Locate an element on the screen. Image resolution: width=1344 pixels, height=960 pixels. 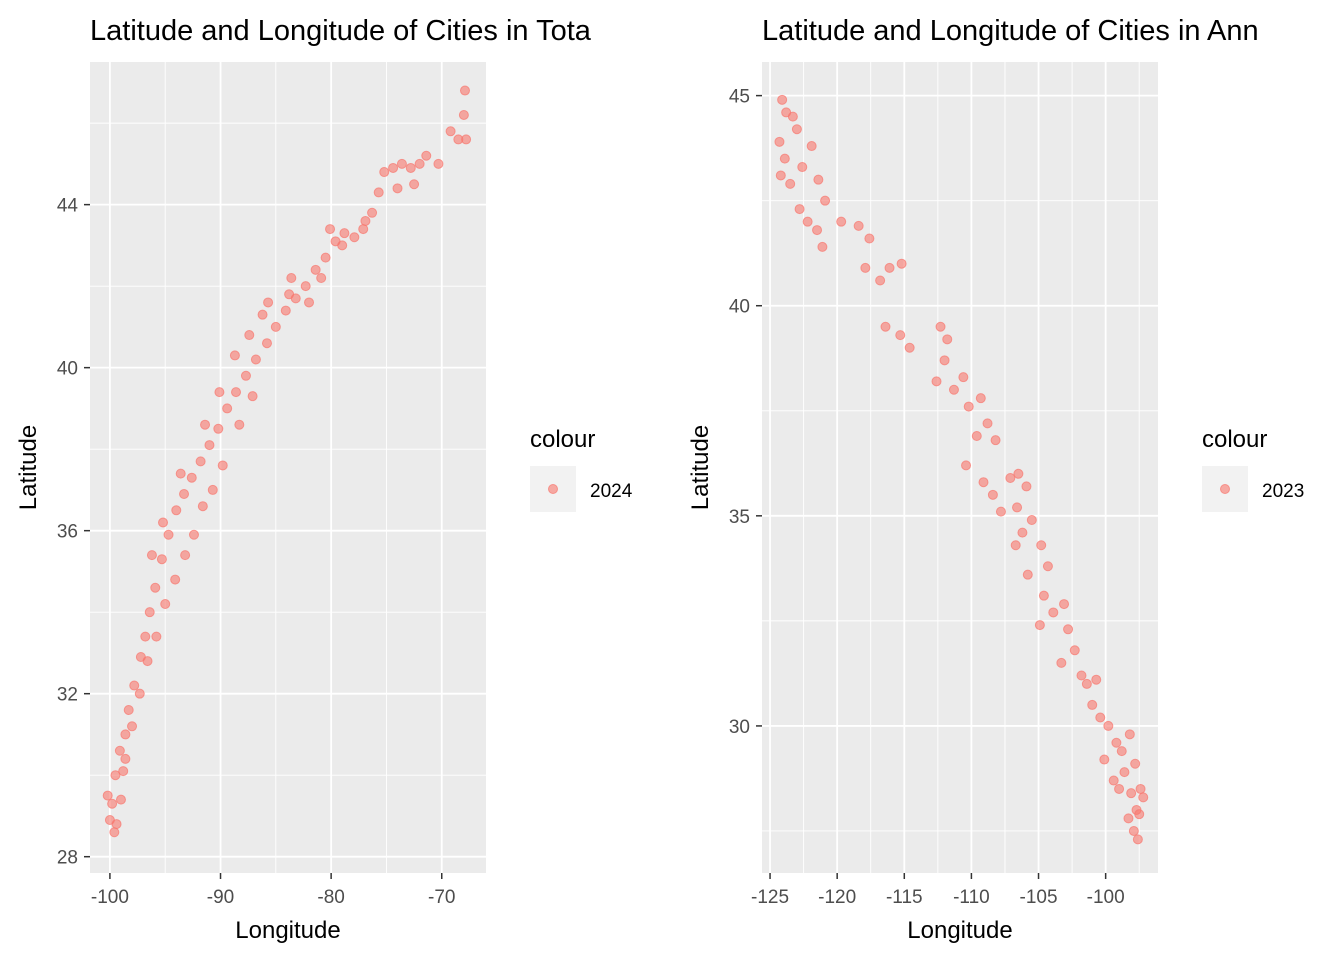
y-tick-label: 36 is located at coordinates (67, 532).